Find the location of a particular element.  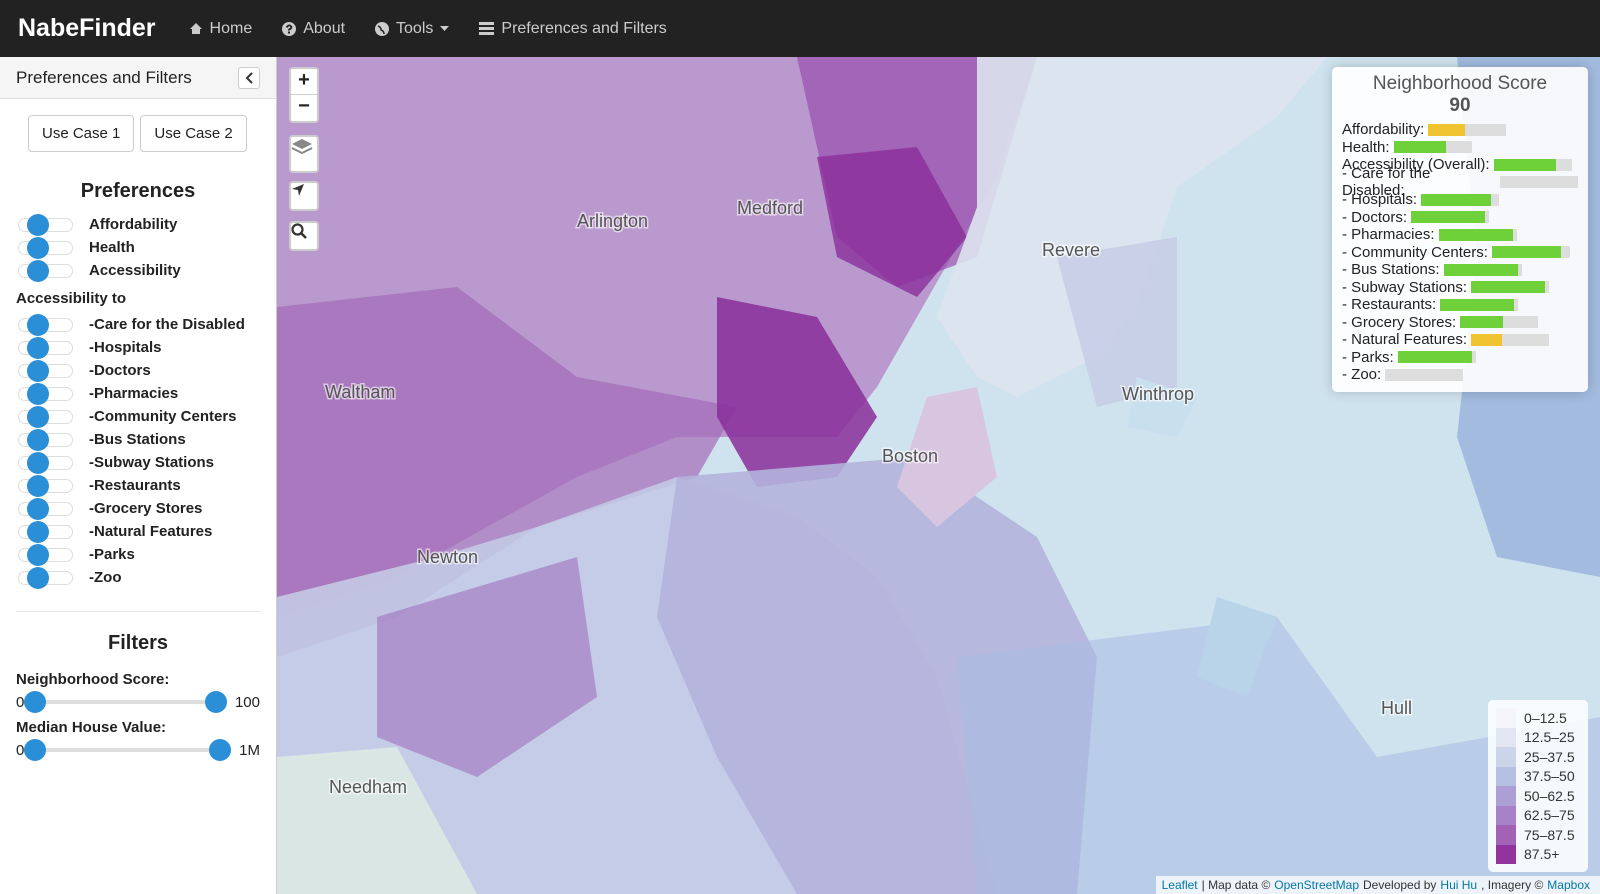

score-label: - Care for the Disabled: is located at coordinates (1386, 182).